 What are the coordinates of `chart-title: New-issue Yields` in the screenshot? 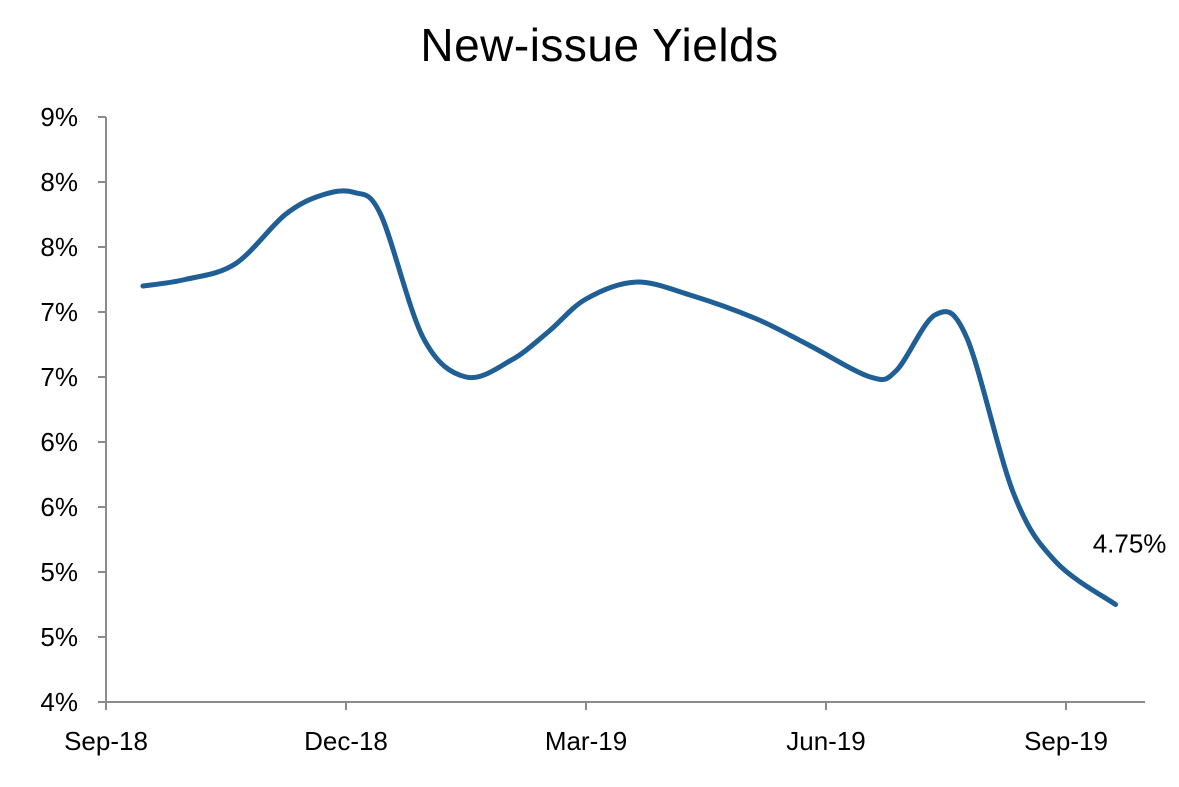 It's located at (599, 45).